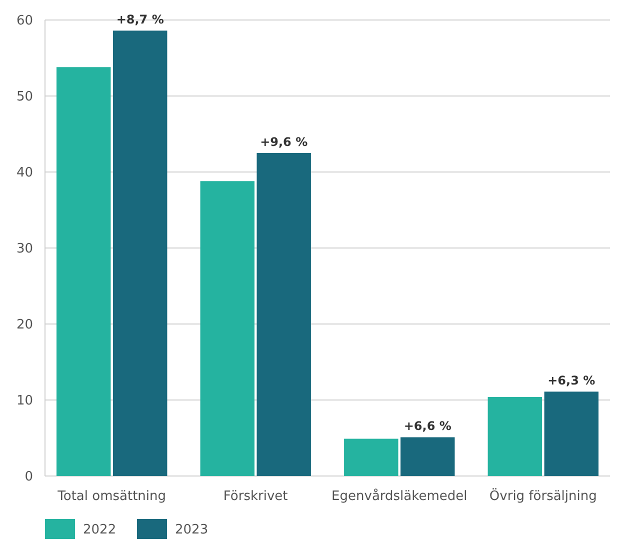 Image resolution: width=618 pixels, height=543 pixels. I want to click on legend-label: 2022, so click(99, 530).